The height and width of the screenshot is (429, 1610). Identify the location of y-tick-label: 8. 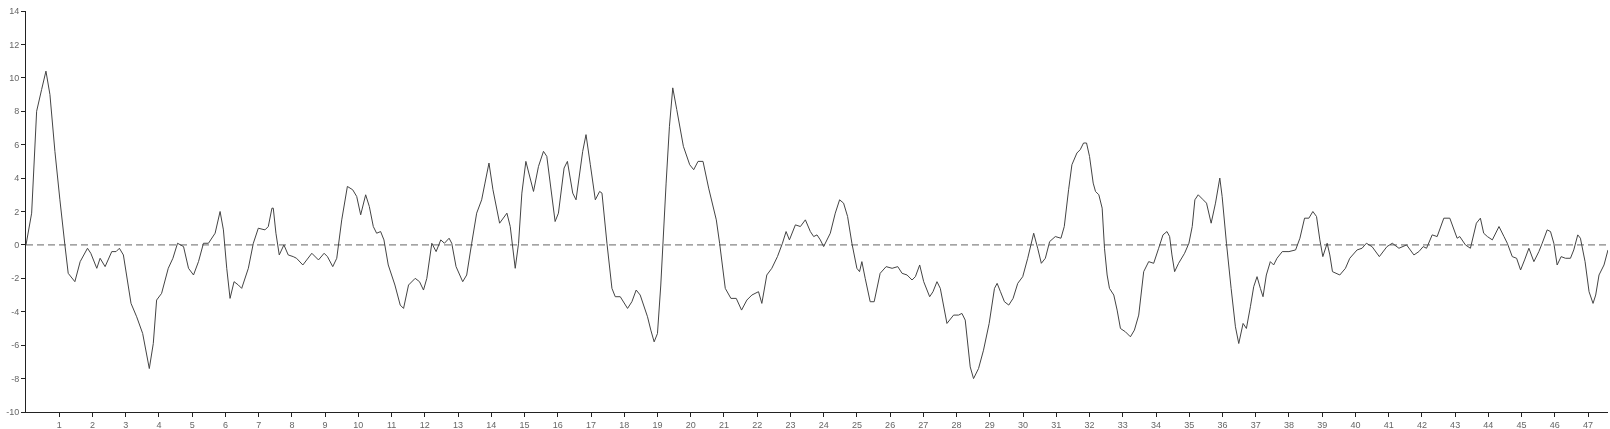
(17, 111).